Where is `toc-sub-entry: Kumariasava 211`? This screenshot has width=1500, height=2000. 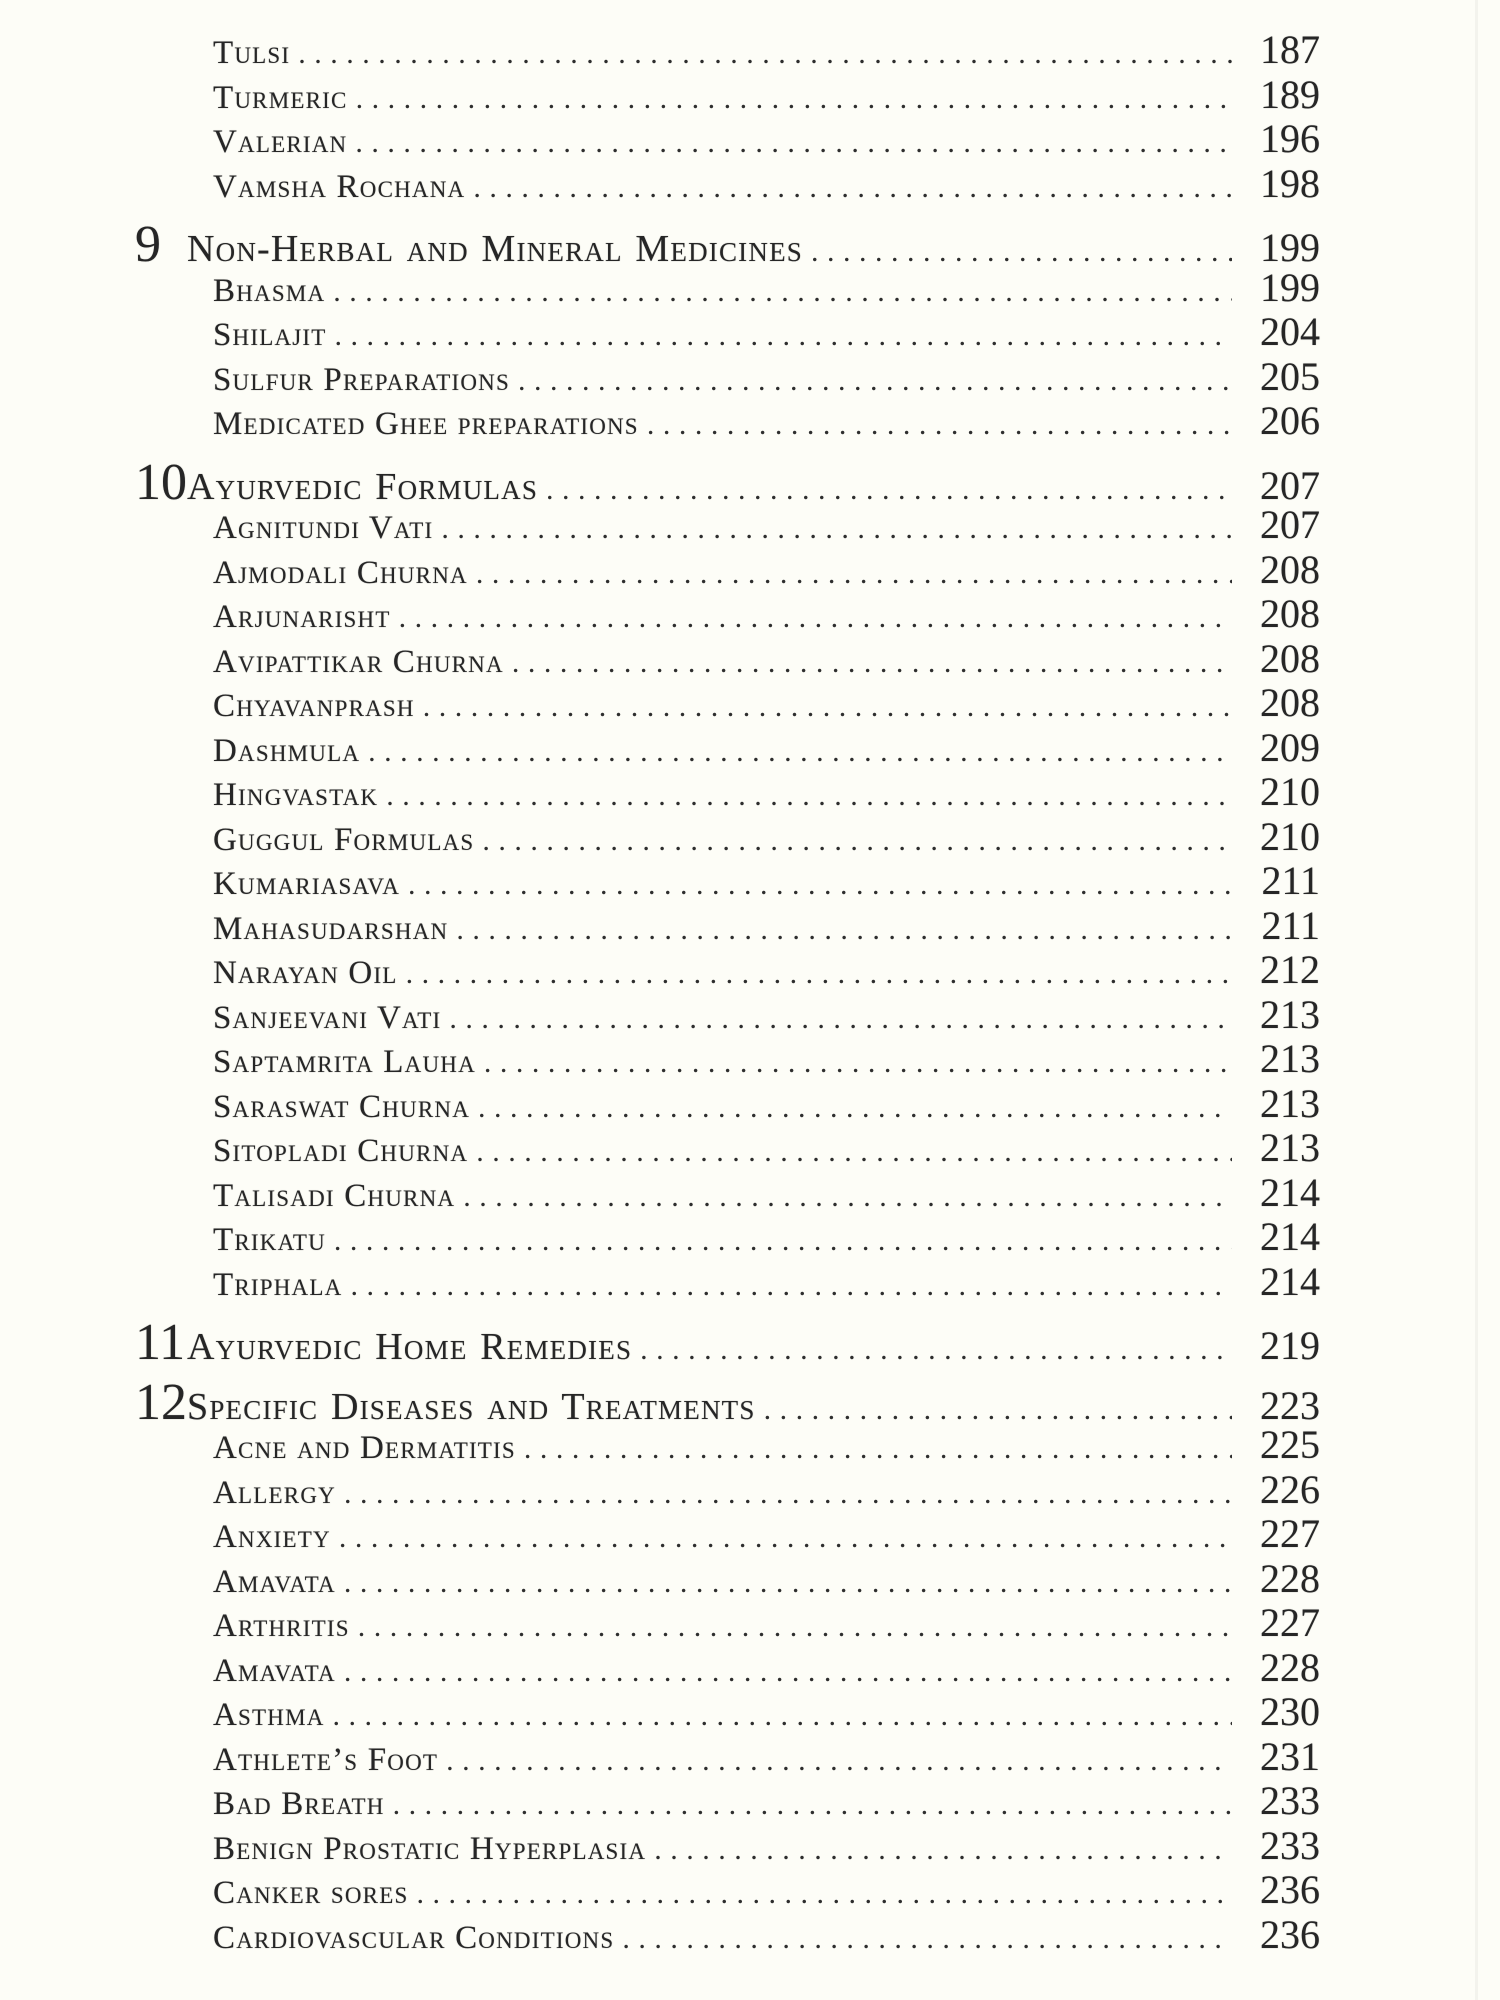 toc-sub-entry: Kumariasava 211 is located at coordinates (727, 880).